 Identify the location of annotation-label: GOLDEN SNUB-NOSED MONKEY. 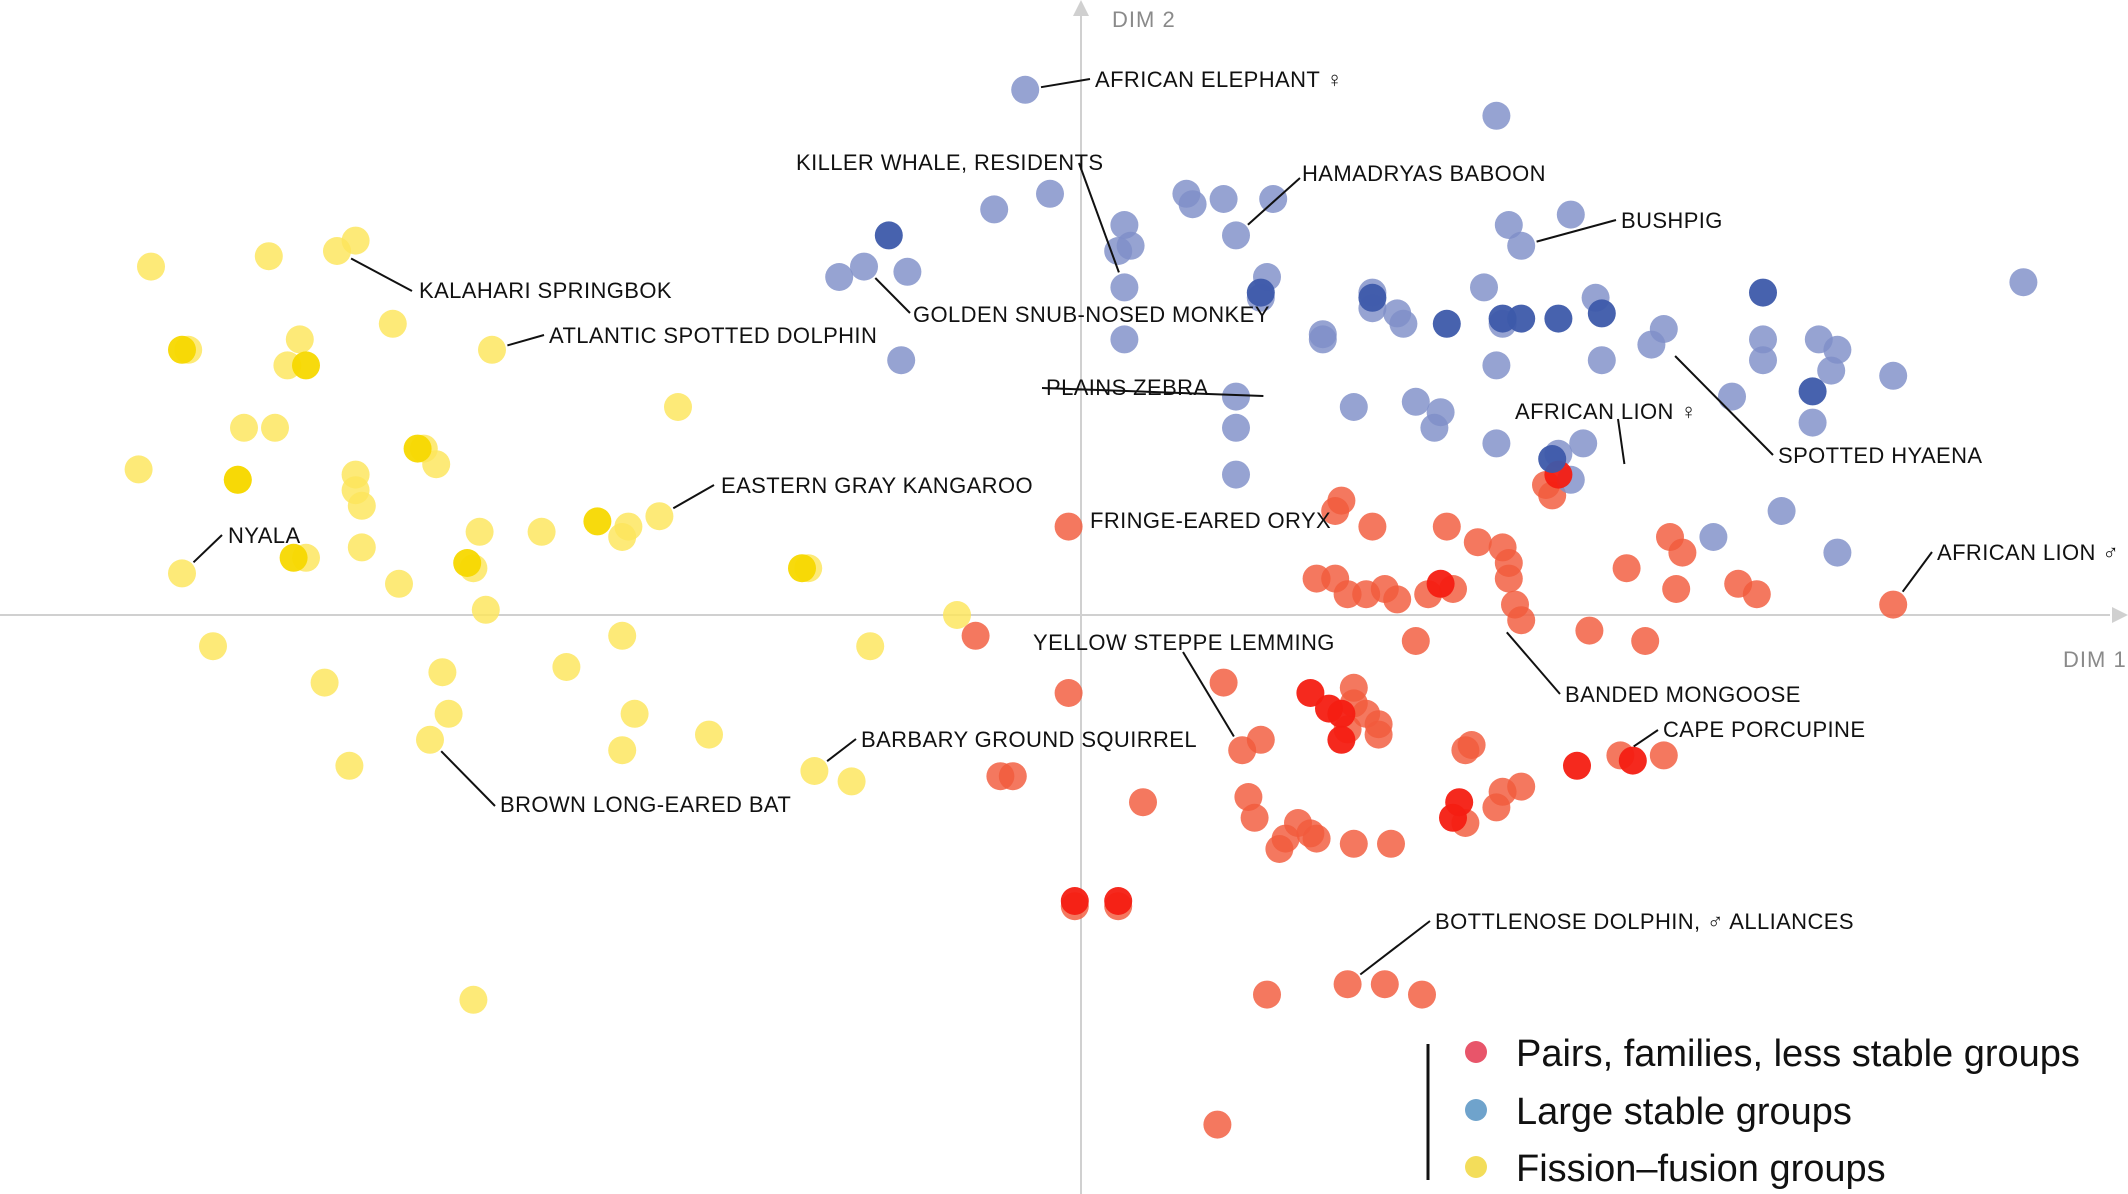
(1091, 314).